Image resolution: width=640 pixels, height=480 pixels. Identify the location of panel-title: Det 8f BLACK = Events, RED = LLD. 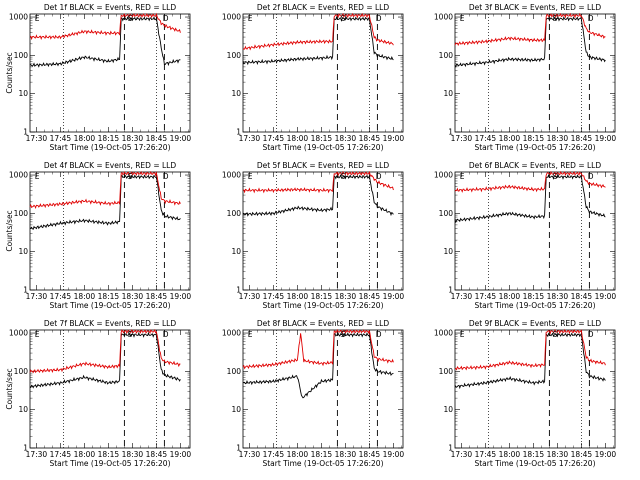
(323, 323).